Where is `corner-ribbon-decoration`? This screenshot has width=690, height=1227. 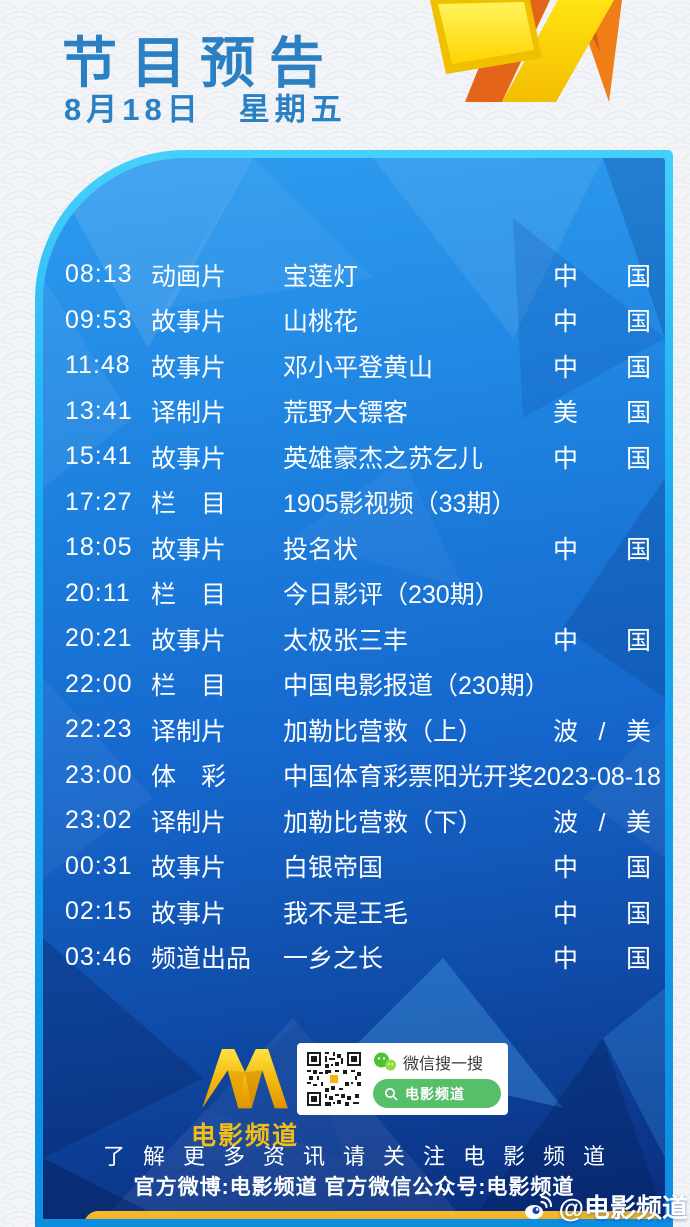 corner-ribbon-decoration is located at coordinates (526, 51).